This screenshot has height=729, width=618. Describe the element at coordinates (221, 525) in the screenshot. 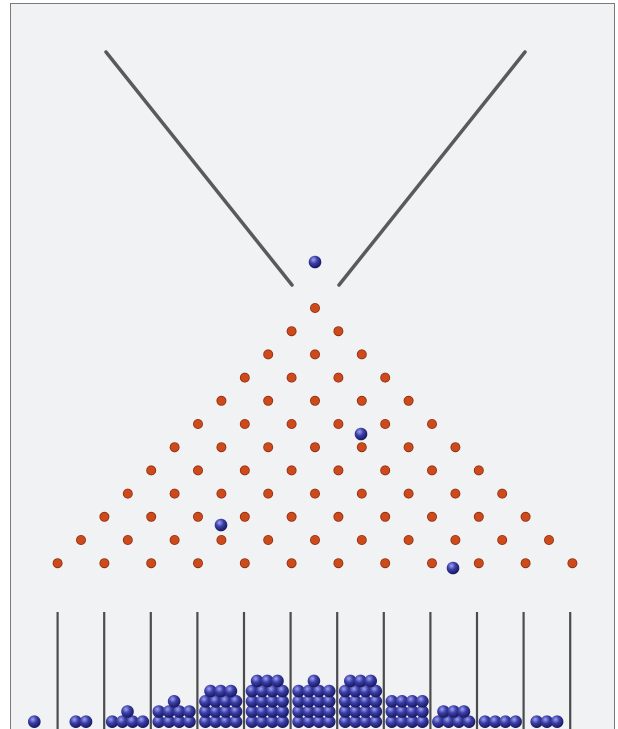

I see `falling-ball` at that location.